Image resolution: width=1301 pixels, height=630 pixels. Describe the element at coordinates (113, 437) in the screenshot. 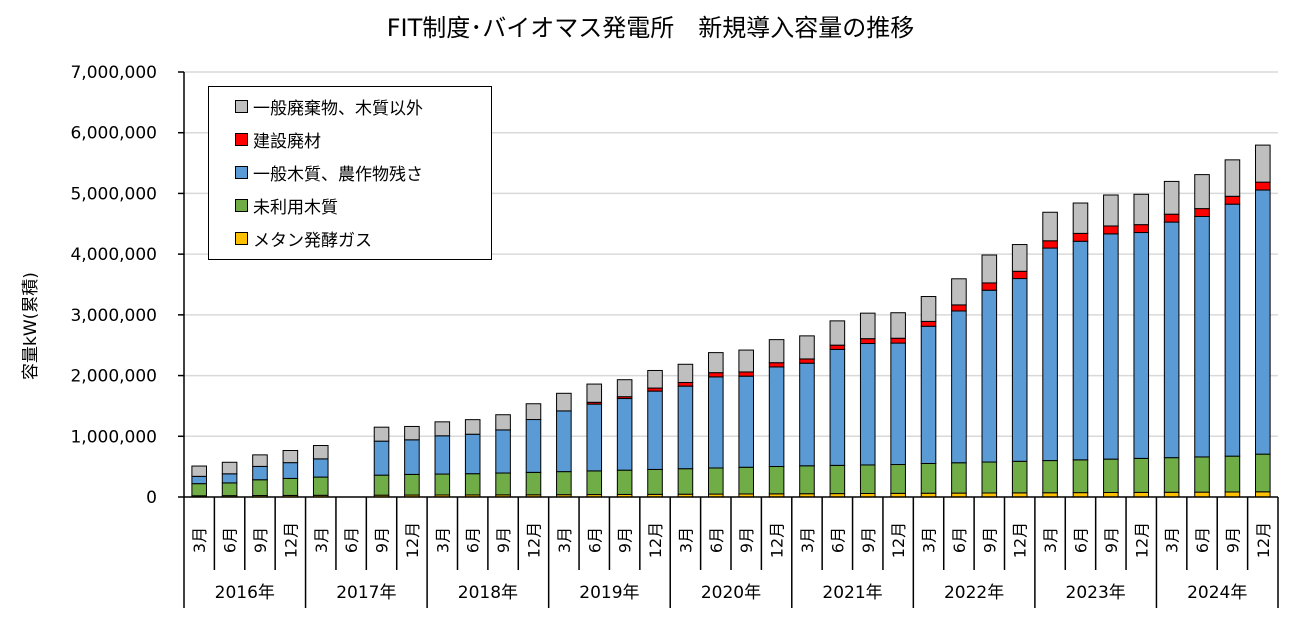

I see `y-tick-label: 1,000,000` at that location.